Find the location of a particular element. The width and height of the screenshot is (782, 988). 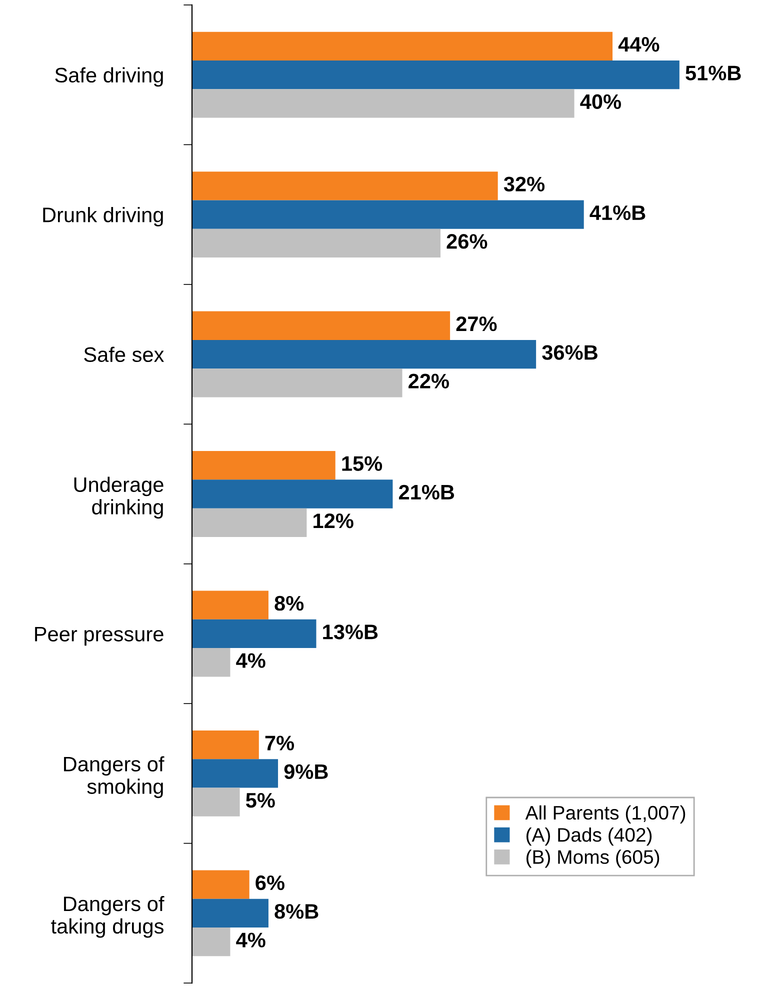

y-tick-label: Safe driving is located at coordinates (109, 77).